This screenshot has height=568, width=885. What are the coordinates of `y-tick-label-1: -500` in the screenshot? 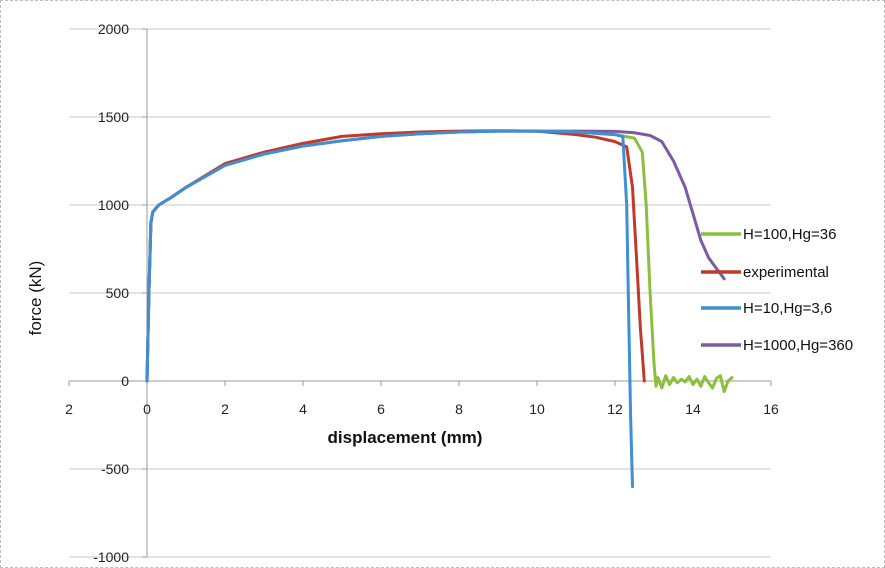 It's located at (115, 469).